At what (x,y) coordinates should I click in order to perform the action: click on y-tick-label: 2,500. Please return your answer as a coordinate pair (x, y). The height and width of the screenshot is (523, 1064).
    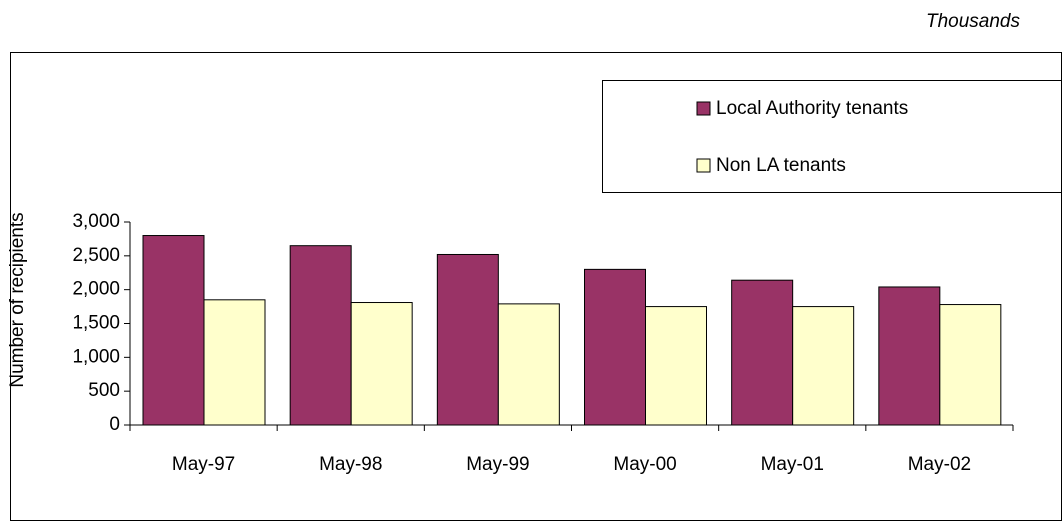
    Looking at the image, I should click on (96, 255).